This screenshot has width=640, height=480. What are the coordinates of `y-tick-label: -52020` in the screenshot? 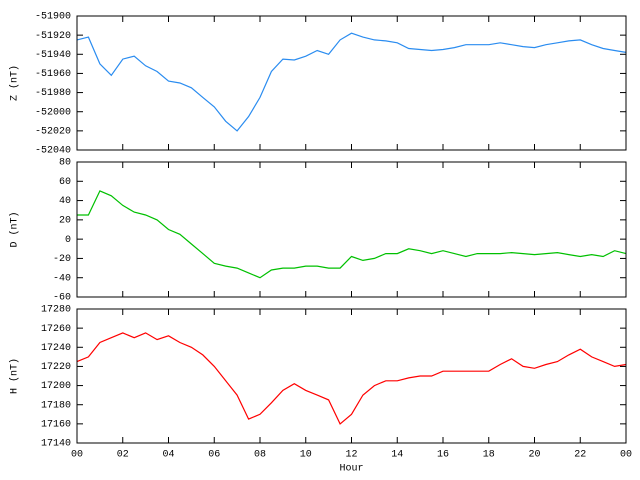 It's located at (53, 131).